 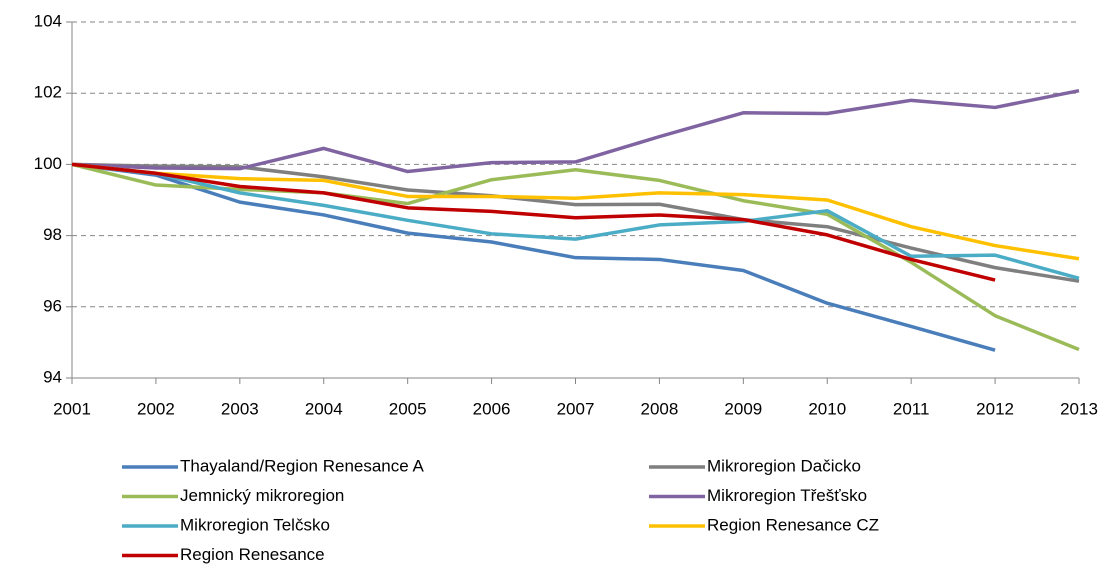 What do you see at coordinates (240, 408) in the screenshot?
I see `x-tick-label: 2003` at bounding box center [240, 408].